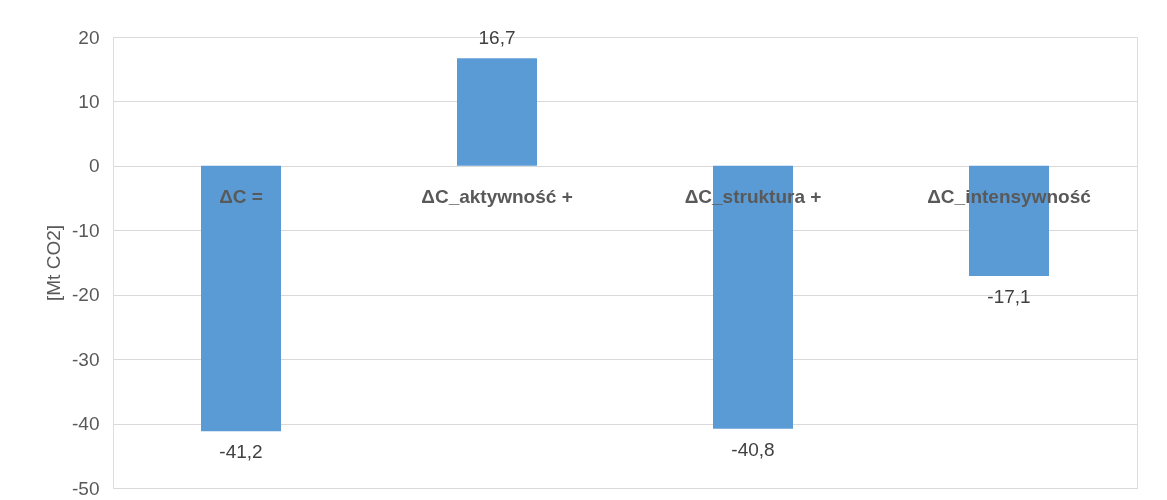 The height and width of the screenshot is (500, 1167). Describe the element at coordinates (86, 230) in the screenshot. I see `y-tick-label: -10` at that location.